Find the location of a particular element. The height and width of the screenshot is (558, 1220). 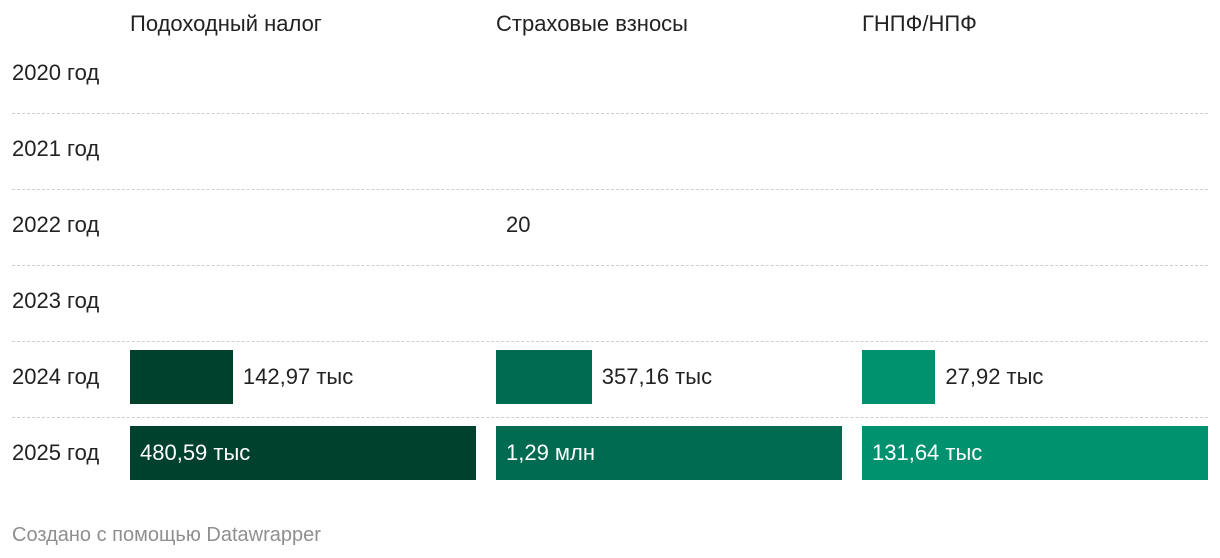

row-label-5: 2024 год is located at coordinates (56, 376).